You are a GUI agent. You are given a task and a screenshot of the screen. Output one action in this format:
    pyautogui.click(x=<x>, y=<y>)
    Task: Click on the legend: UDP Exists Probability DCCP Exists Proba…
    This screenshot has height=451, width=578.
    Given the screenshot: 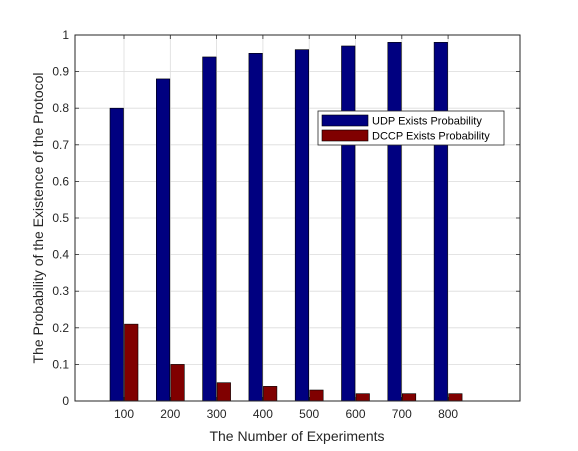 What is the action you would take?
    pyautogui.click(x=411, y=128)
    